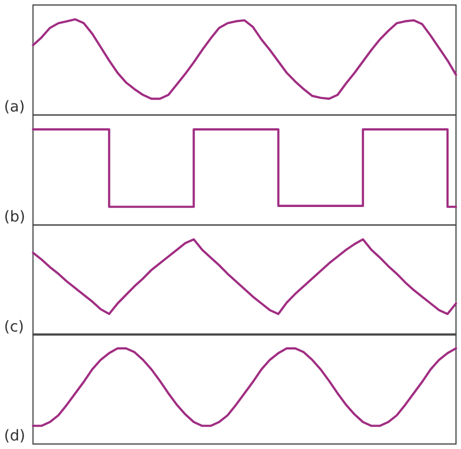  What do you see at coordinates (14, 107) in the screenshot?
I see `text: (a)` at bounding box center [14, 107].